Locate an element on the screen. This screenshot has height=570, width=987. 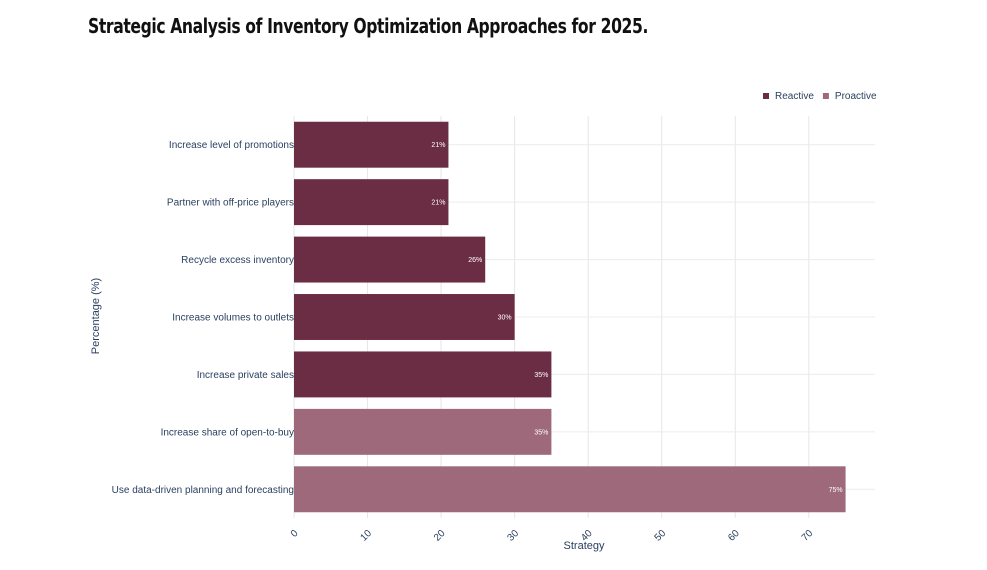
category-label: Recycle excess inventory is located at coordinates (237, 260).